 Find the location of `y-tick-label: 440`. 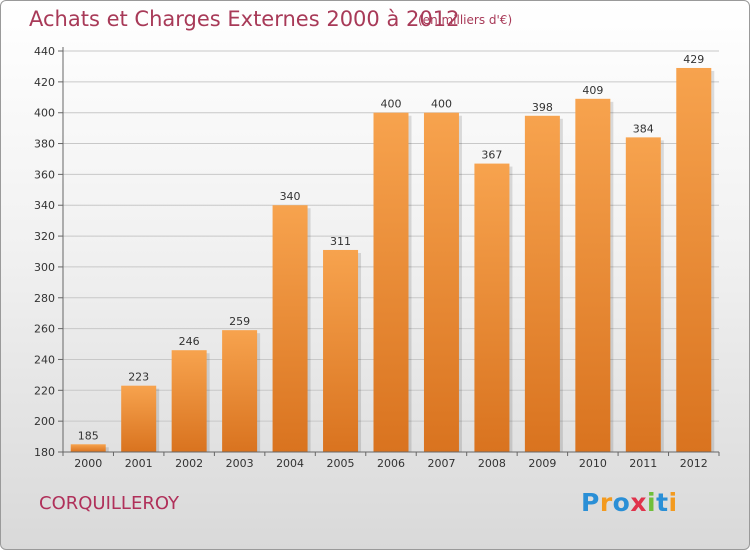

y-tick-label: 440 is located at coordinates (44, 51).